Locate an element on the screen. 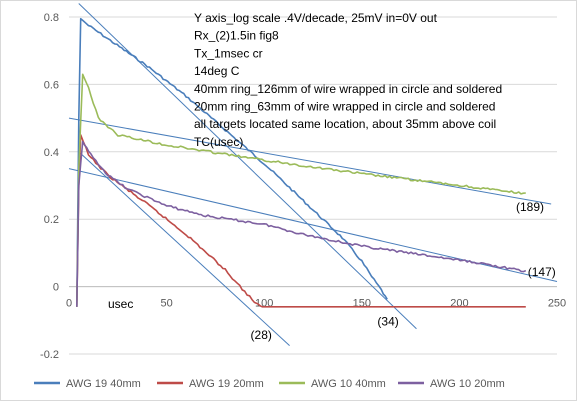 The width and height of the screenshot is (577, 402). y-tick-label-1: 0 is located at coordinates (56, 288).